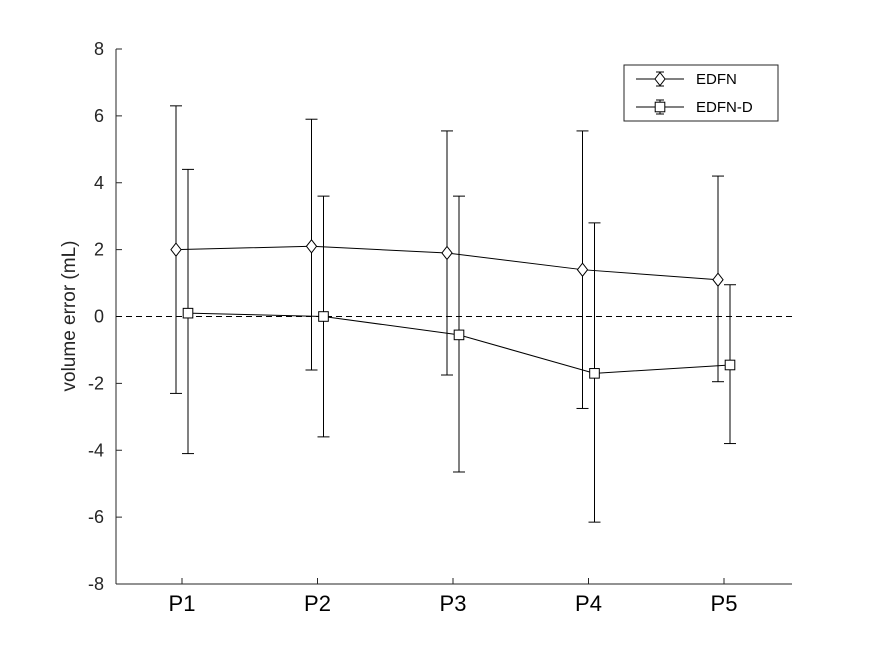  What do you see at coordinates (99, 49) in the screenshot?
I see `y-tick-label: 8` at bounding box center [99, 49].